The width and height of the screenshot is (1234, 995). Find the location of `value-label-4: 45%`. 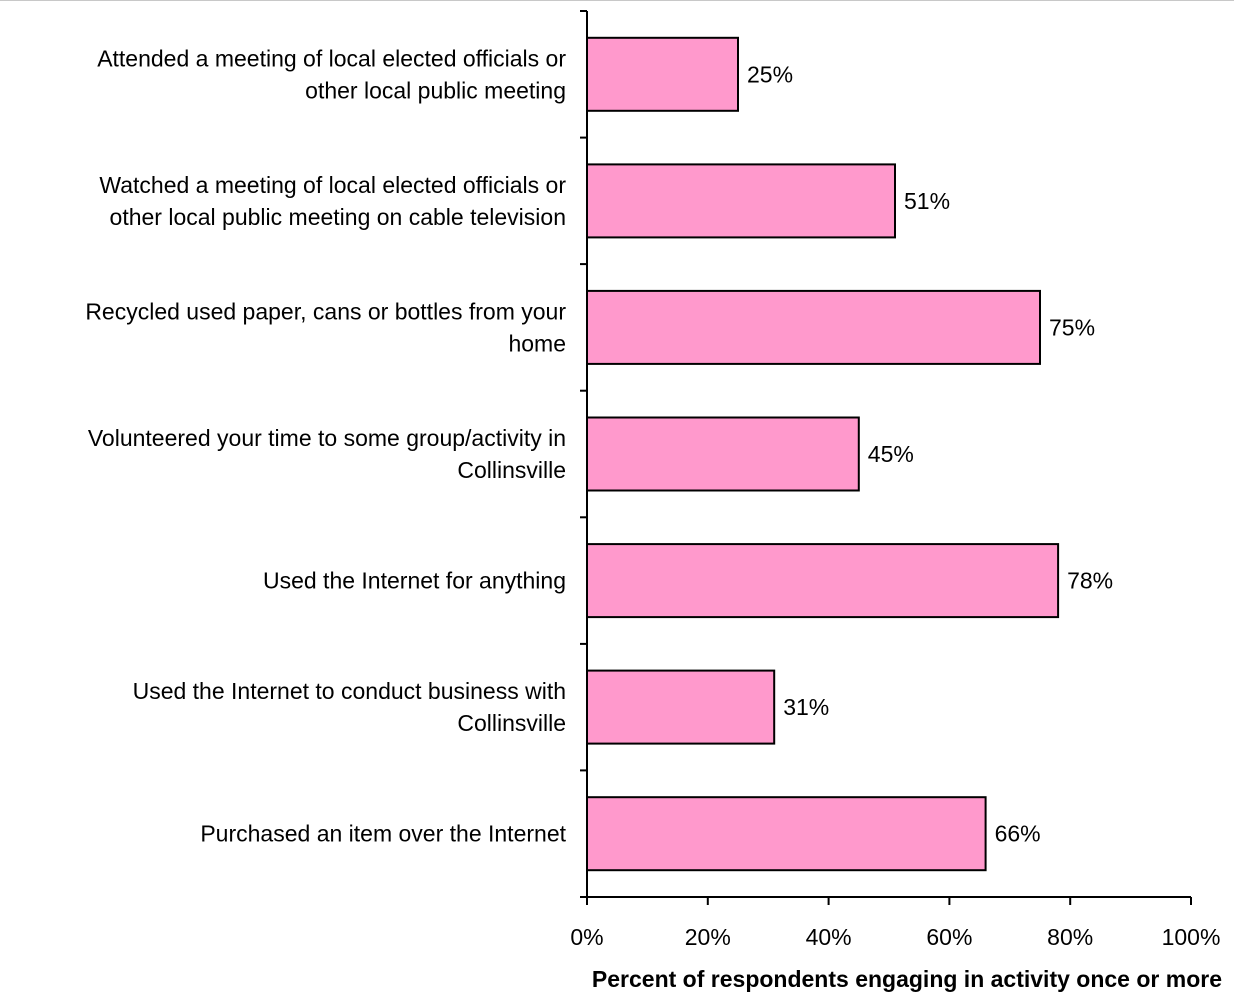

value-label-4: 45% is located at coordinates (891, 454).